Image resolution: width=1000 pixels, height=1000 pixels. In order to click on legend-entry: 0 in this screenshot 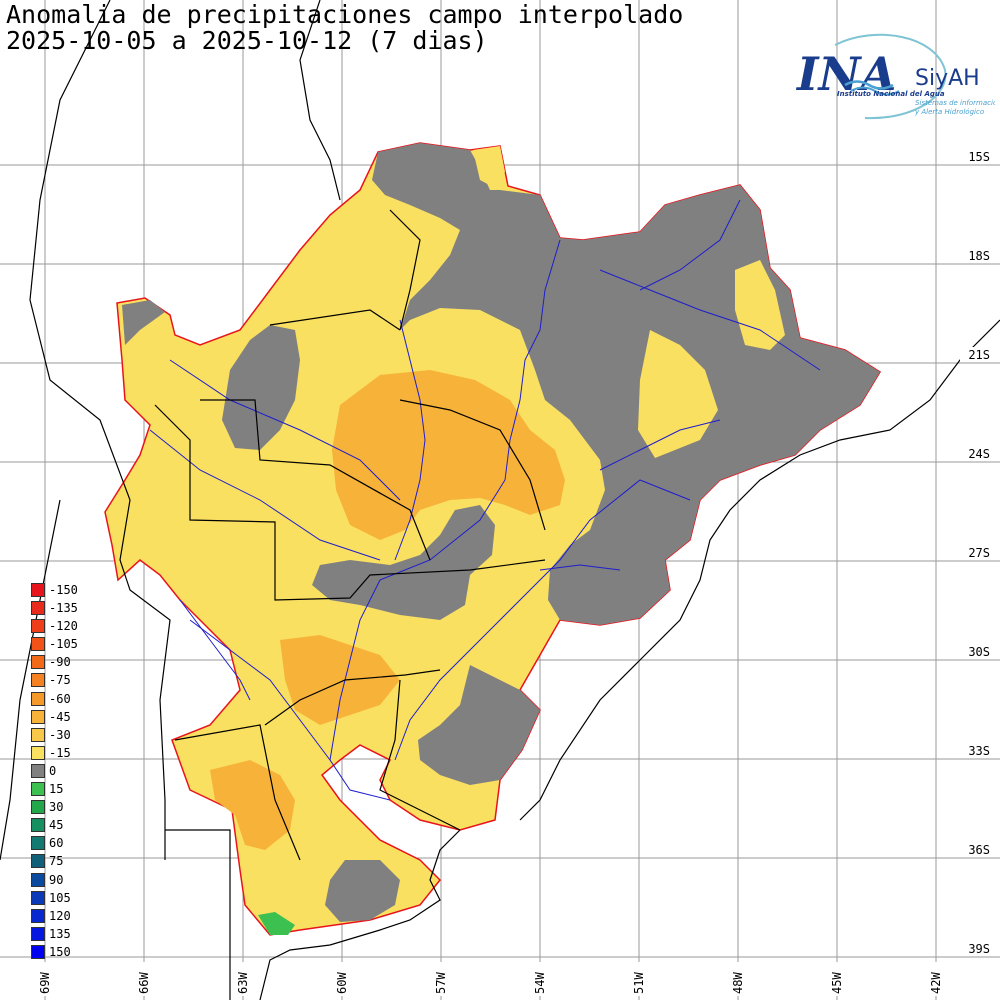, I will do `click(71, 772)`.